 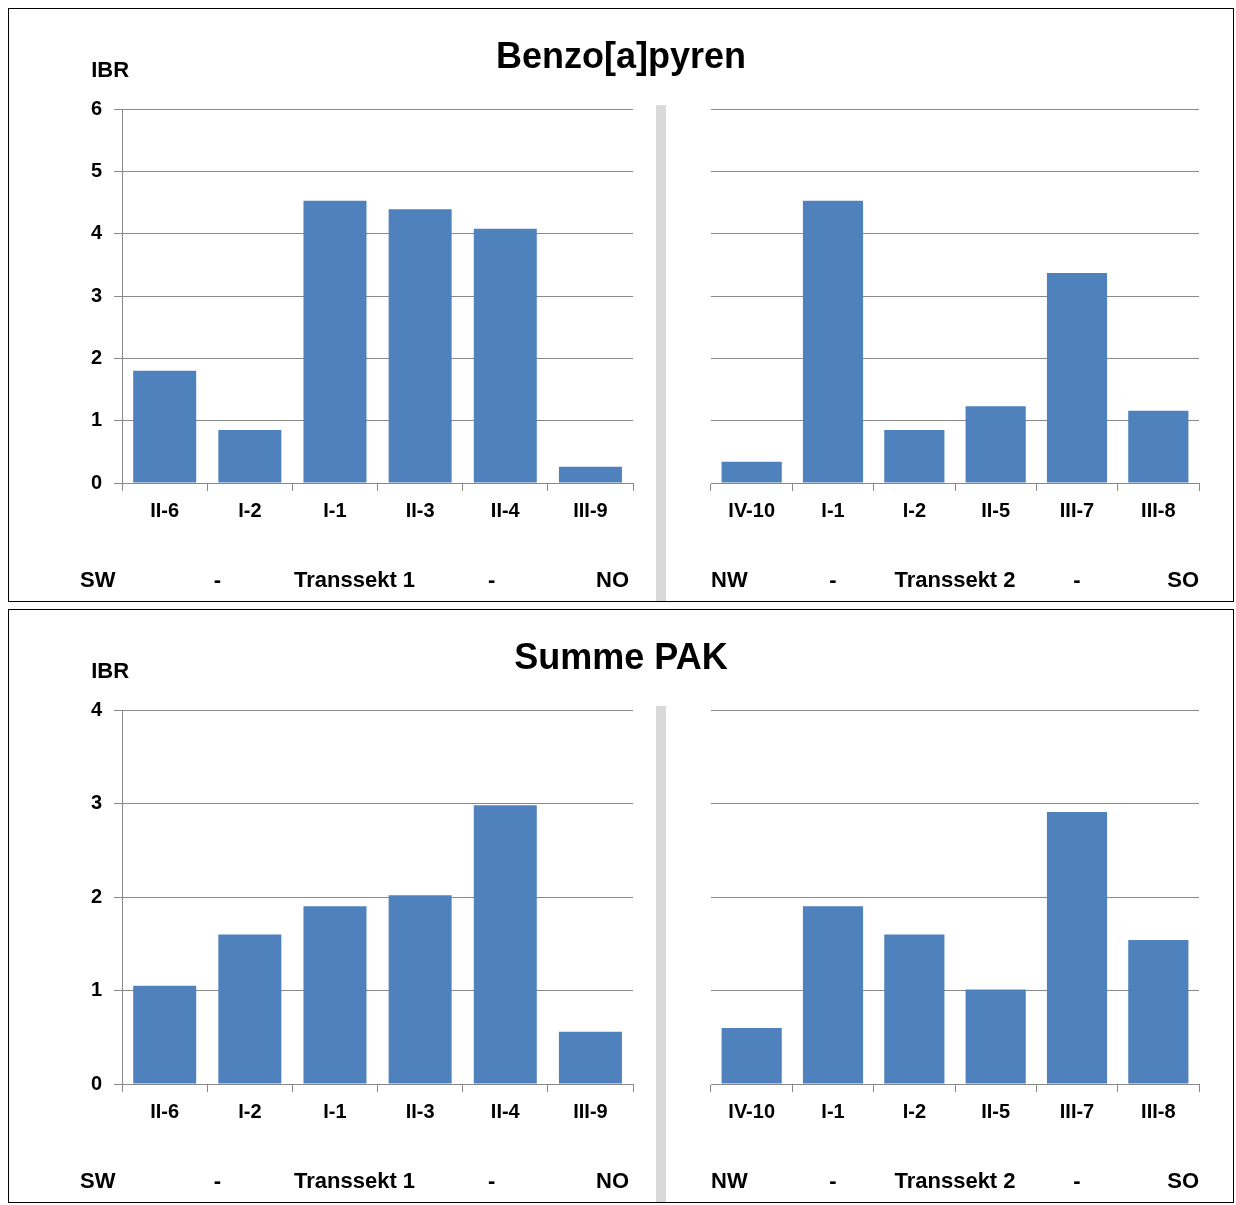 I want to click on chart-title: Benzo[a]pyren, so click(x=621, y=55).